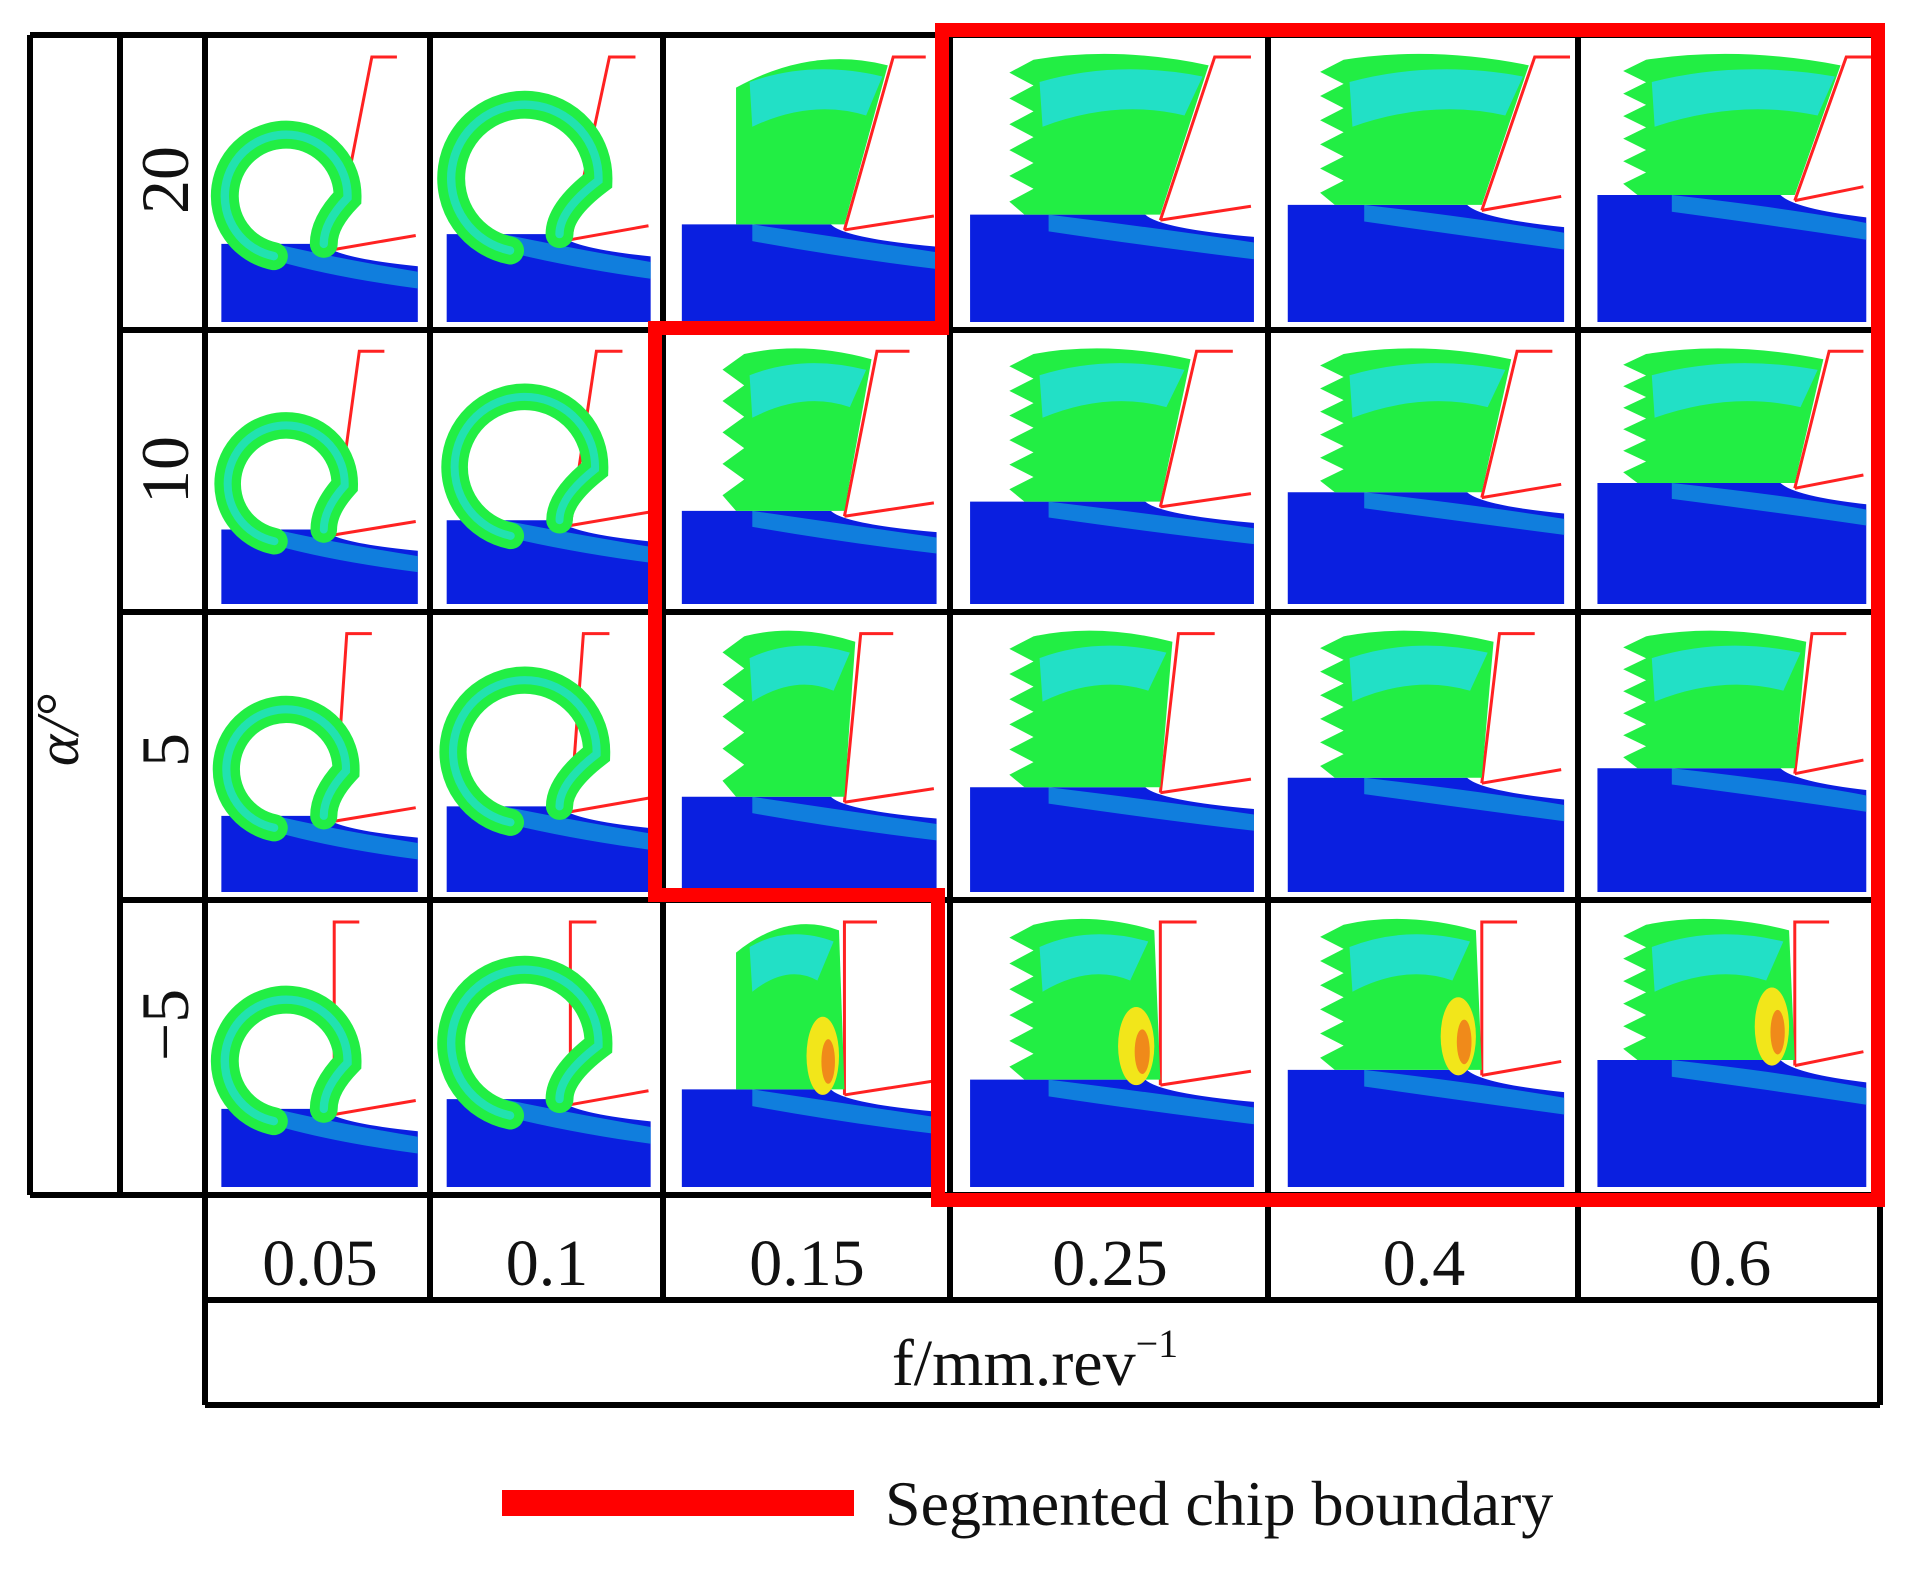 The height and width of the screenshot is (1579, 1917). I want to click on feed-label: 0.1, so click(547, 1263).